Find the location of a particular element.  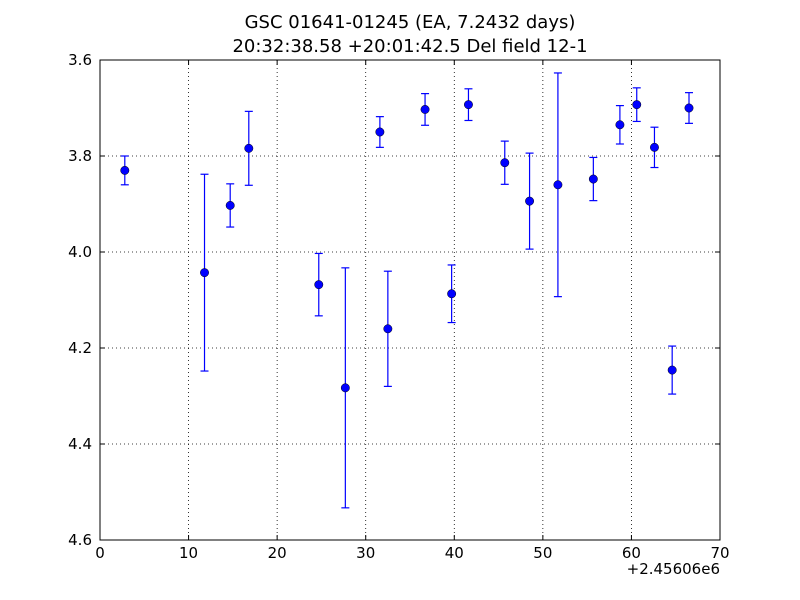

x-tick-label: 50 is located at coordinates (542, 553).